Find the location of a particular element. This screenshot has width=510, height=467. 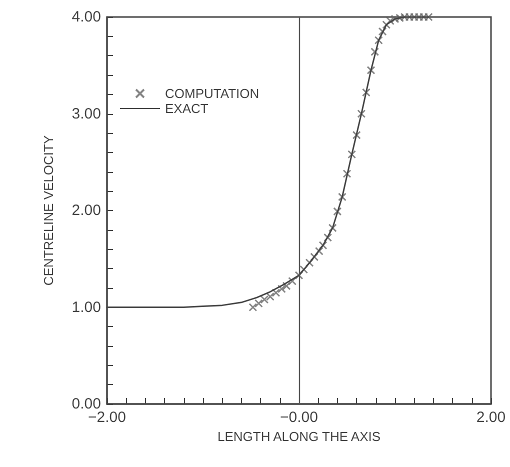

y-axis-title: CENTRELINE VELOCITY is located at coordinates (48, 210).